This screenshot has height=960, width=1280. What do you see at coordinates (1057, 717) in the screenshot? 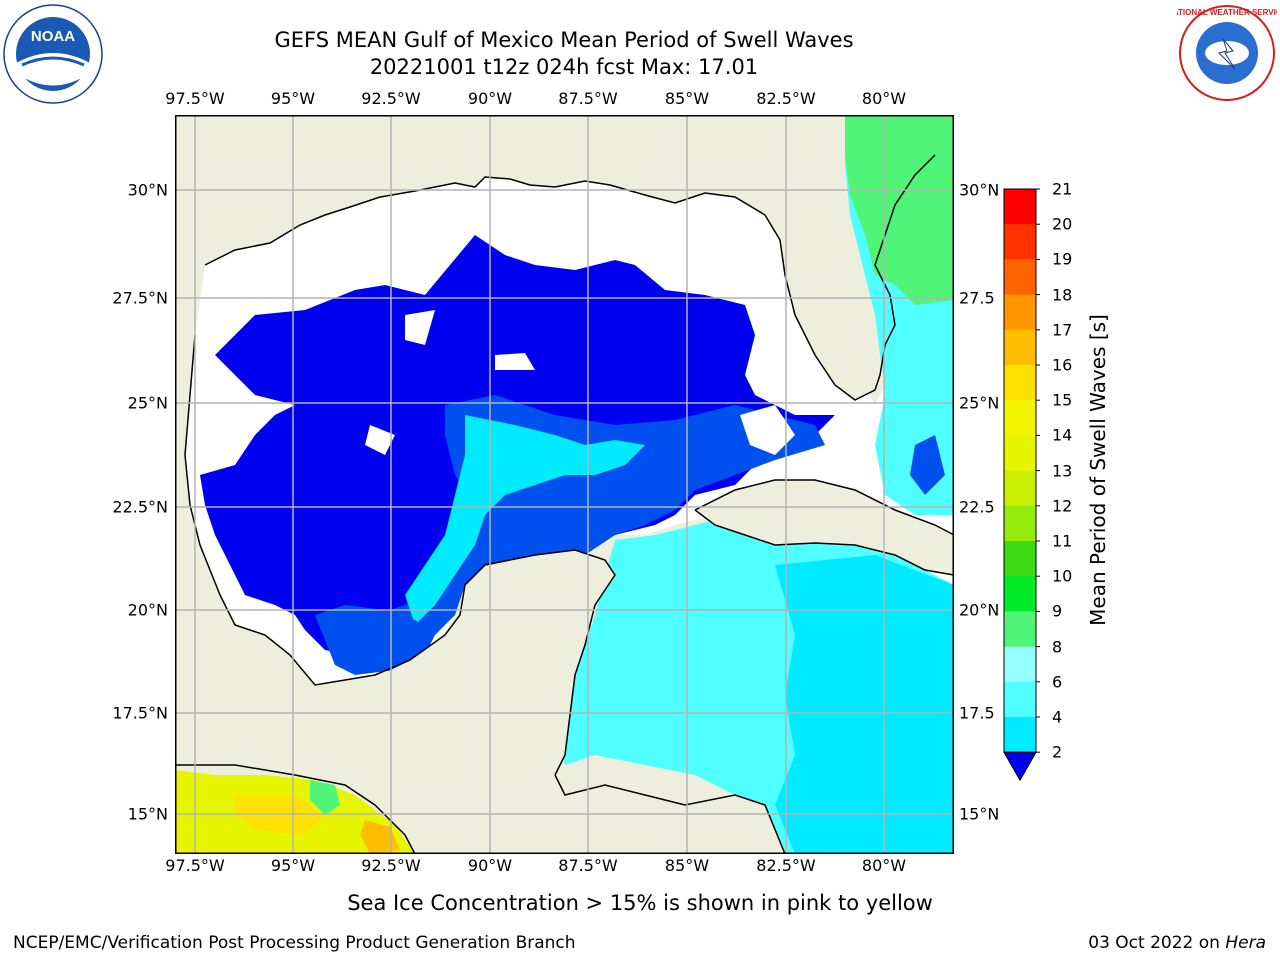
I see `colorbar-tick-label: 4` at bounding box center [1057, 717].